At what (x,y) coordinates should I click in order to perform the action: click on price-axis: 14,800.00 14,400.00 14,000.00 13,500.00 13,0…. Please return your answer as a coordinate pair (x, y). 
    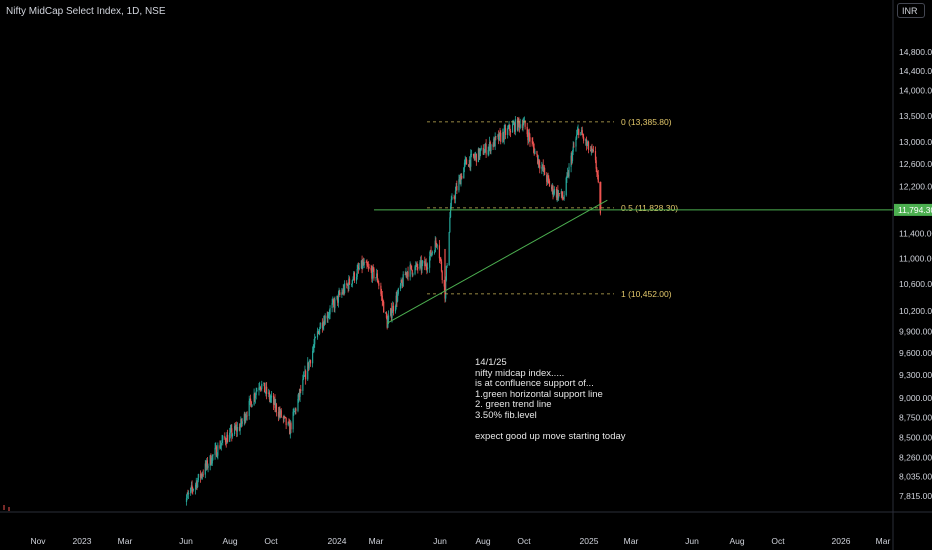
    Looking at the image, I should click on (913, 274).